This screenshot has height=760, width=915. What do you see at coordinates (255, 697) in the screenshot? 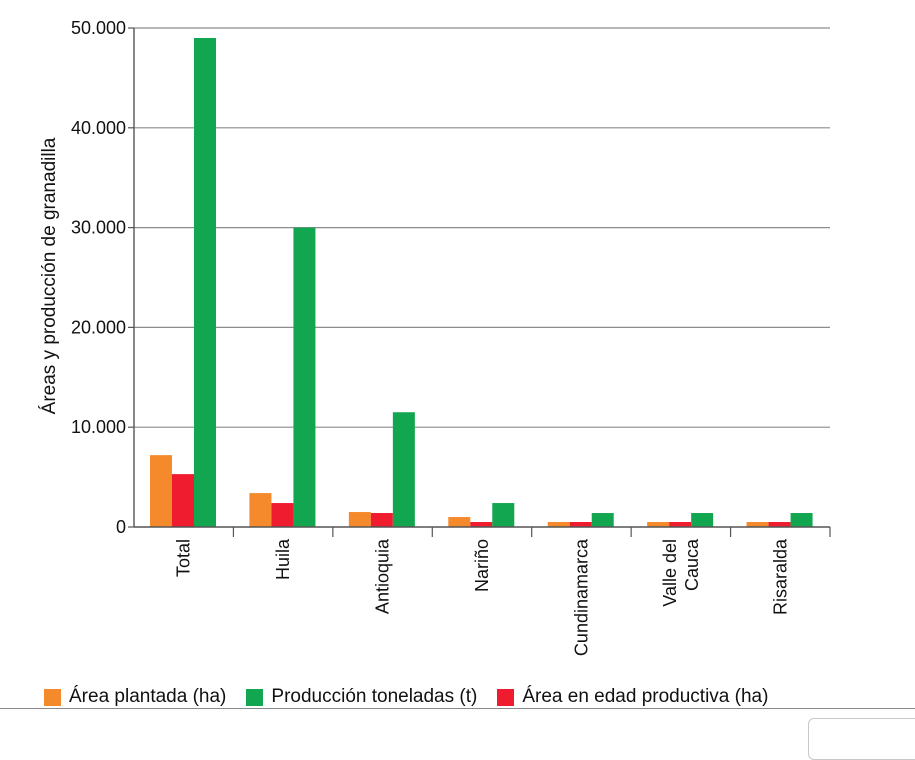
I see `legend-swatch-produccion` at bounding box center [255, 697].